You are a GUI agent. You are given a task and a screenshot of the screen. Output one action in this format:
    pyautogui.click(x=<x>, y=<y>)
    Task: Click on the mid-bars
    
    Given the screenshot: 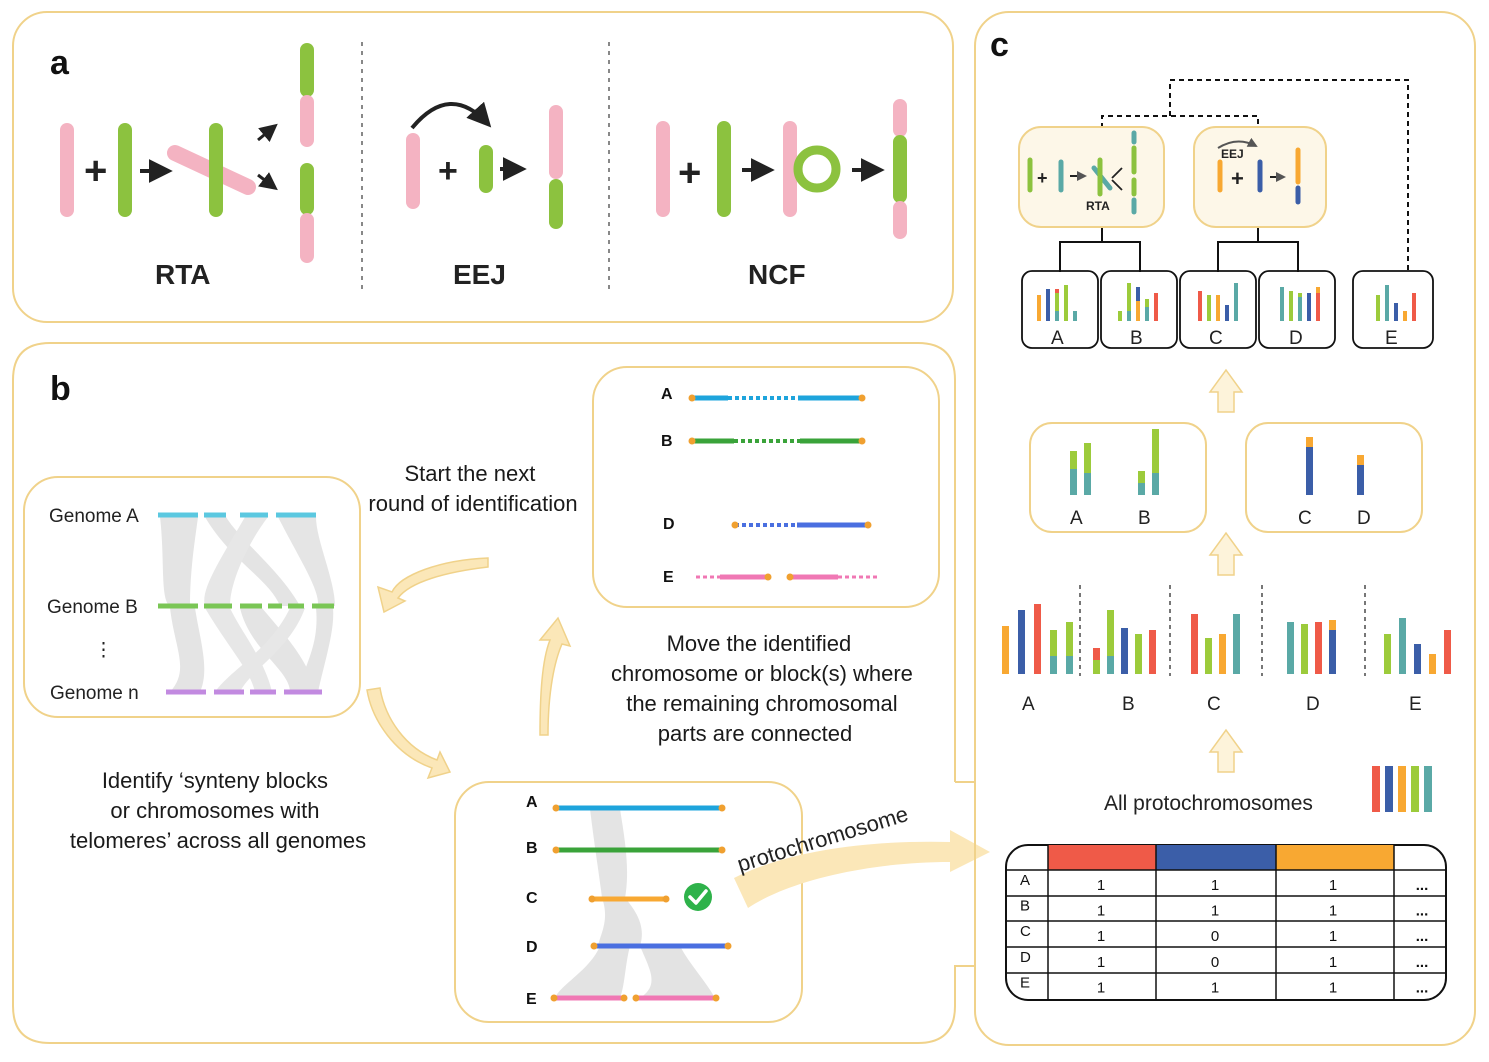 What is the action you would take?
    pyautogui.click(x=1217, y=462)
    